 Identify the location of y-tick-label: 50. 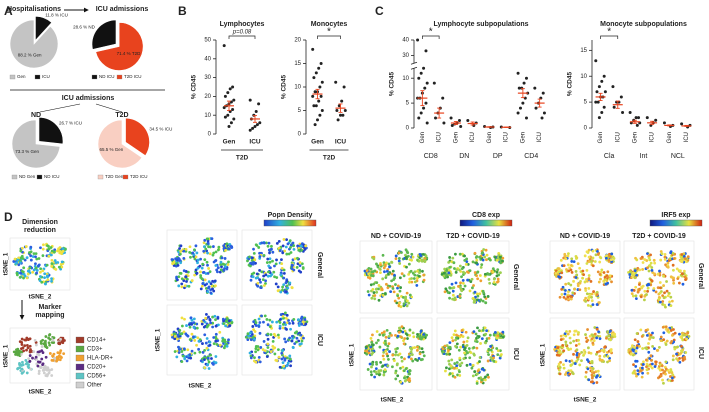
(207, 41).